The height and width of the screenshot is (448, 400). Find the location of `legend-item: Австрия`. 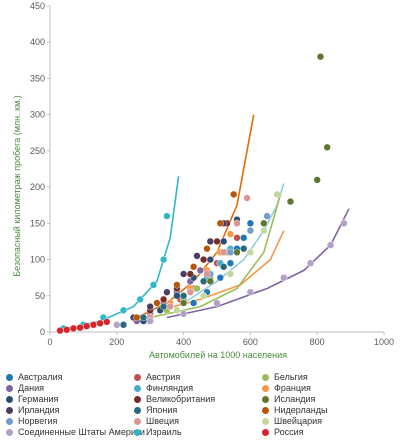

legend-item: Австрия is located at coordinates (157, 377).